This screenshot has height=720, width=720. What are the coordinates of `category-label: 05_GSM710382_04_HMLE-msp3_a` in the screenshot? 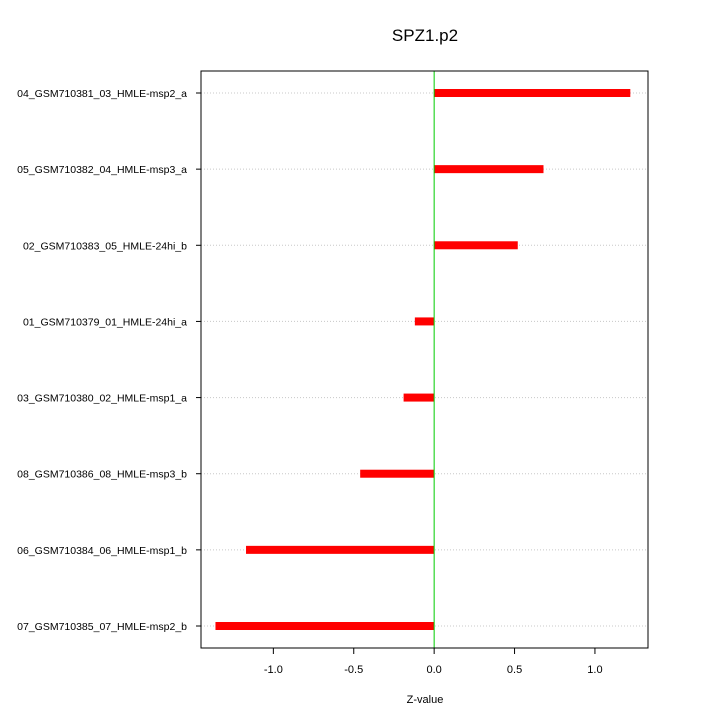 It's located at (102, 170).